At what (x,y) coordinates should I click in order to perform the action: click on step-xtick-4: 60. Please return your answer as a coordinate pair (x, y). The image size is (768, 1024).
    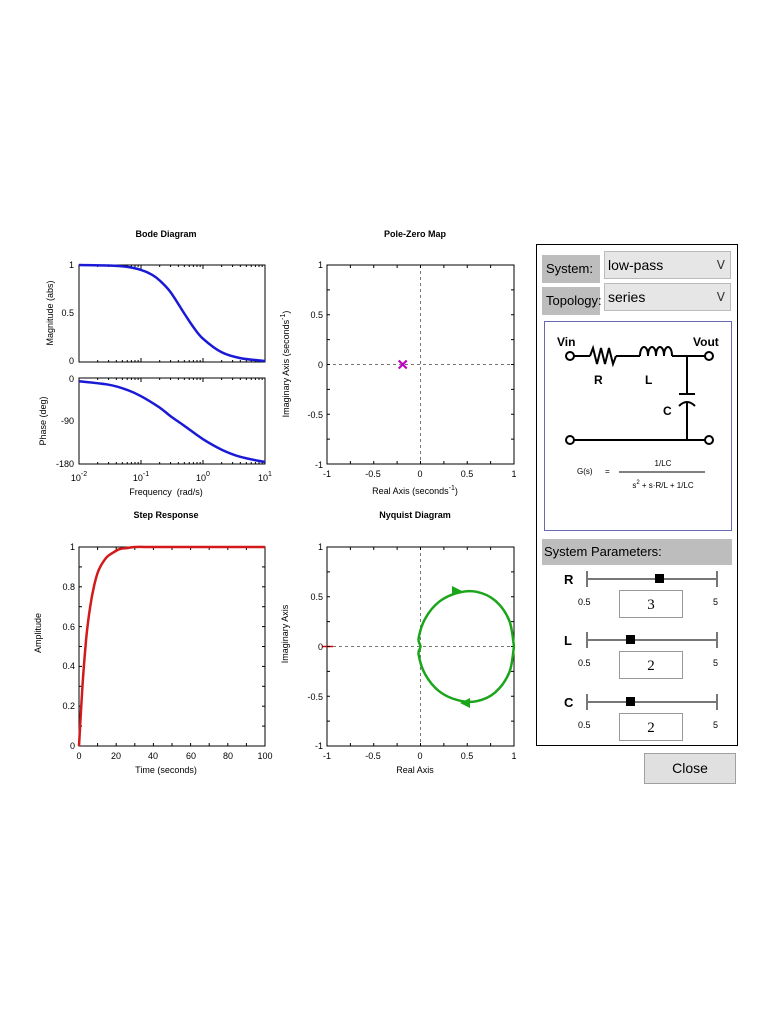
    Looking at the image, I should click on (191, 756).